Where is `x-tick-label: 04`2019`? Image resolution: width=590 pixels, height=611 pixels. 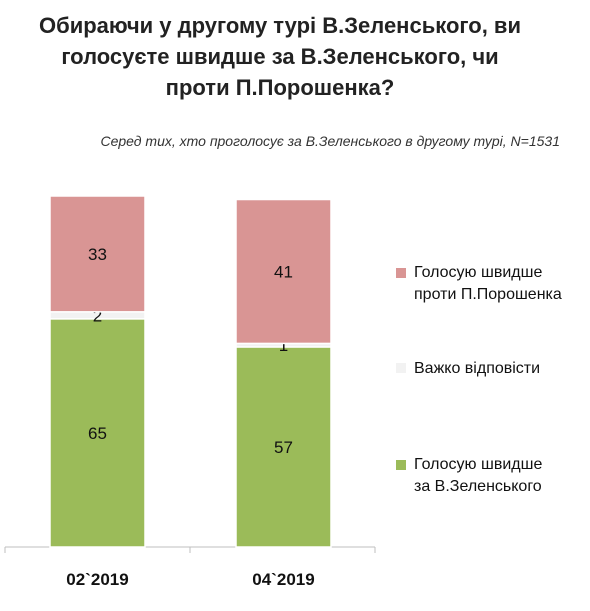
x-tick-label: 04`2019 is located at coordinates (283, 579).